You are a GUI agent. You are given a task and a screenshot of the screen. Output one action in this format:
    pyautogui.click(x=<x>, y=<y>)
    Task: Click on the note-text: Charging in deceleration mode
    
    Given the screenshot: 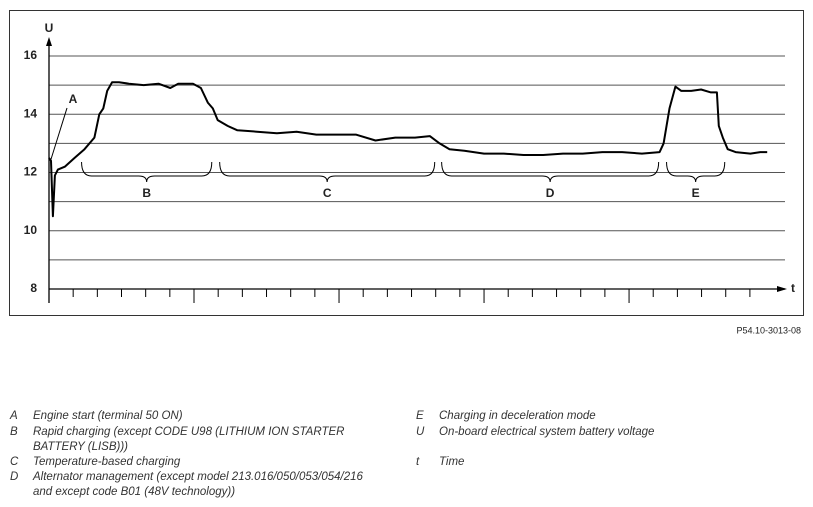 What is the action you would take?
    pyautogui.click(x=517, y=416)
    